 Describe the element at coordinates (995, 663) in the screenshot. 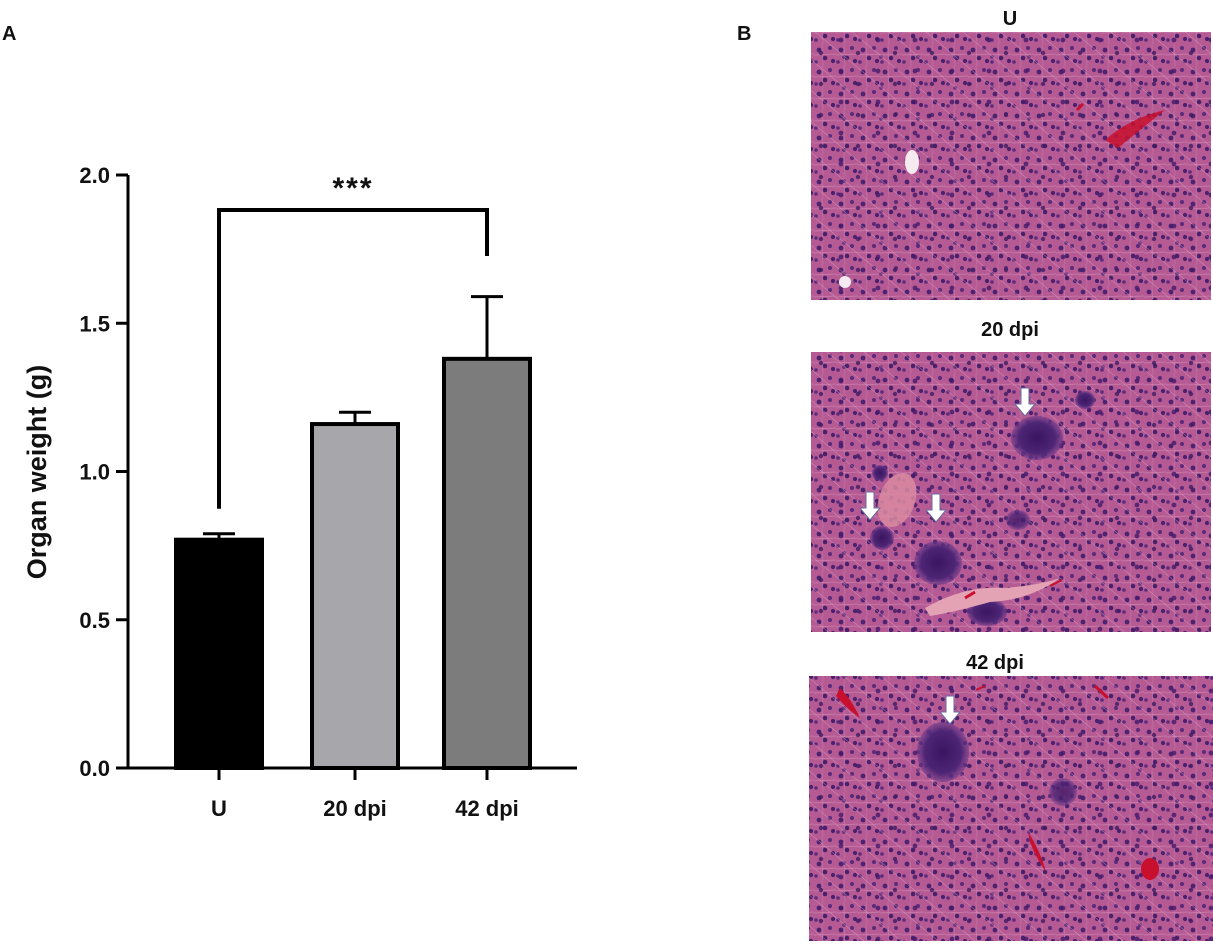

I see `histology-title-42dpi: 42 dpi` at that location.